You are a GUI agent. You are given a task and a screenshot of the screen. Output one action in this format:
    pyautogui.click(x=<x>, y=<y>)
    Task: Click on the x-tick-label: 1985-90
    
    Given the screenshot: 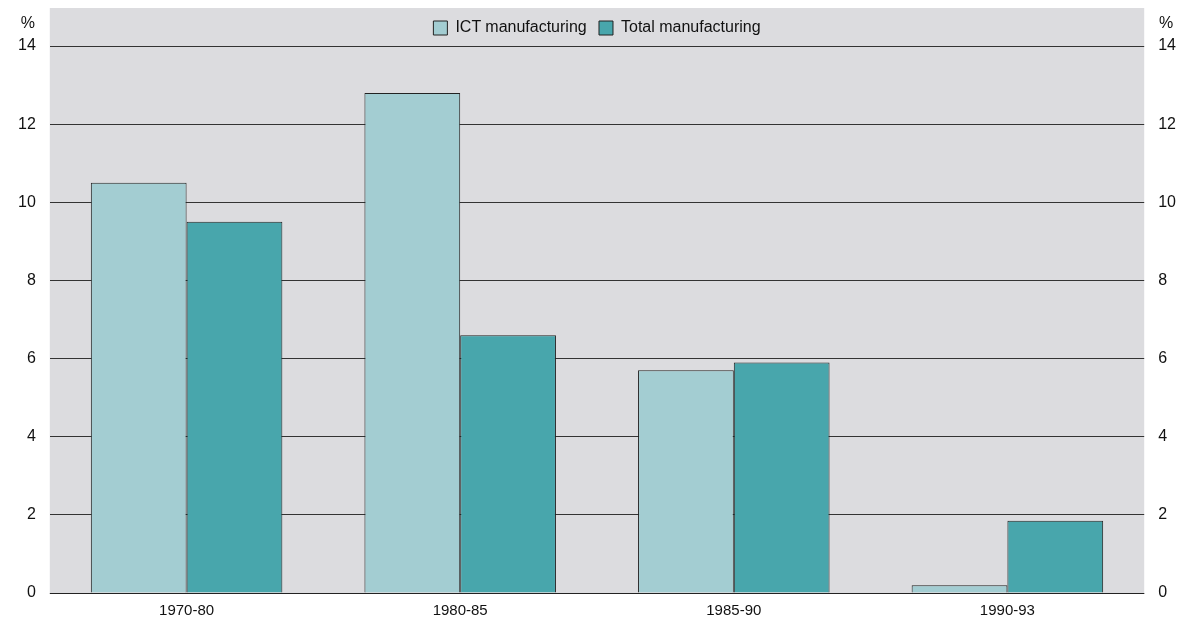 What is the action you would take?
    pyautogui.click(x=734, y=610)
    